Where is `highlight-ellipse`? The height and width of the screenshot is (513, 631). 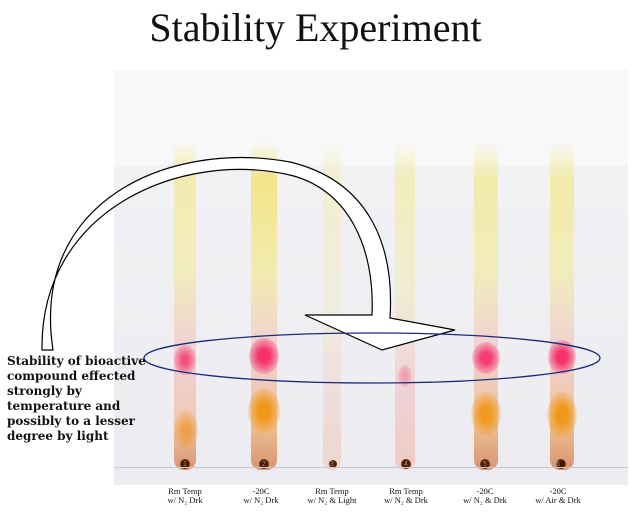
highlight-ellipse is located at coordinates (372, 358).